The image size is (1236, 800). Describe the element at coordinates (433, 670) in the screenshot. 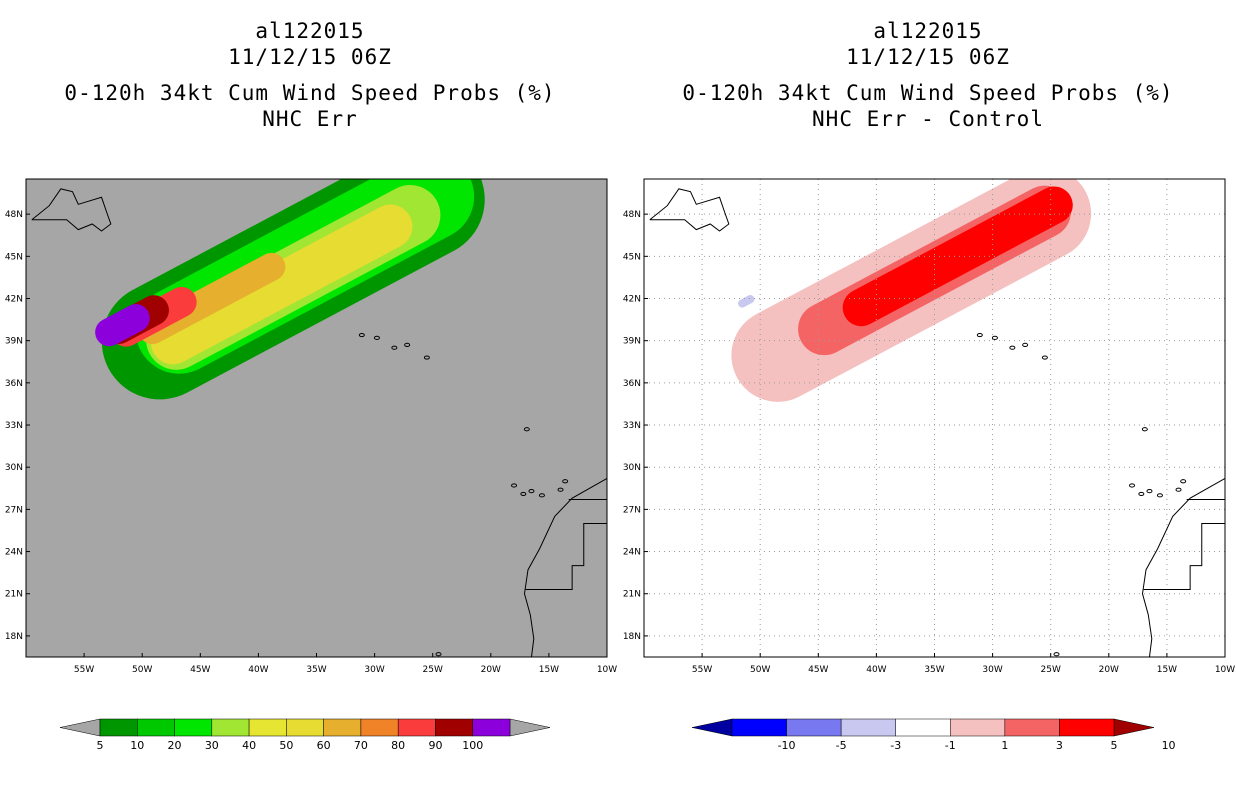

I see `left-xtick-label-6: 25W` at that location.